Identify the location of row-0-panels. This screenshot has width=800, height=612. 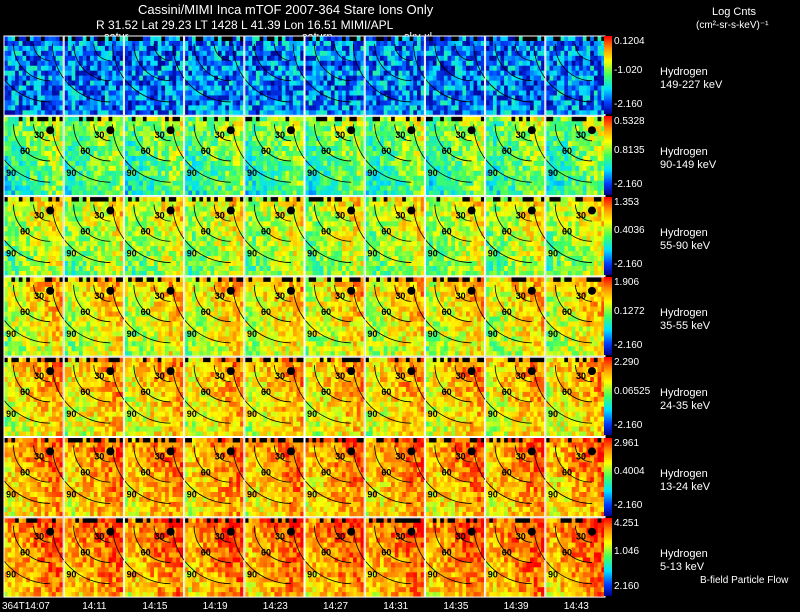
(302, 76).